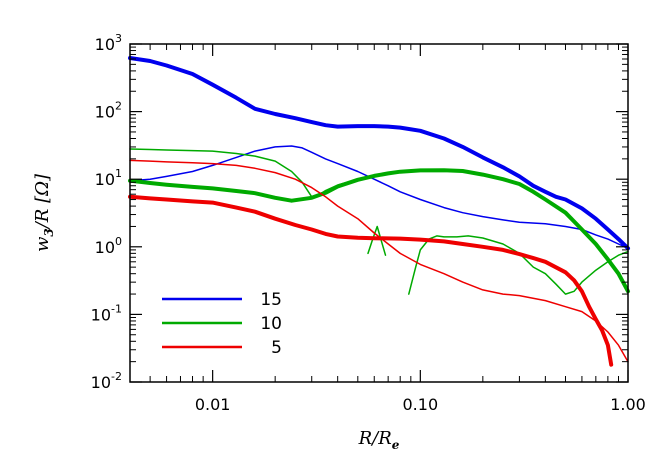 Image resolution: width=668 pixels, height=468 pixels. What do you see at coordinates (116, 376) in the screenshot?
I see `y-tick-exponent: -2` at bounding box center [116, 376].